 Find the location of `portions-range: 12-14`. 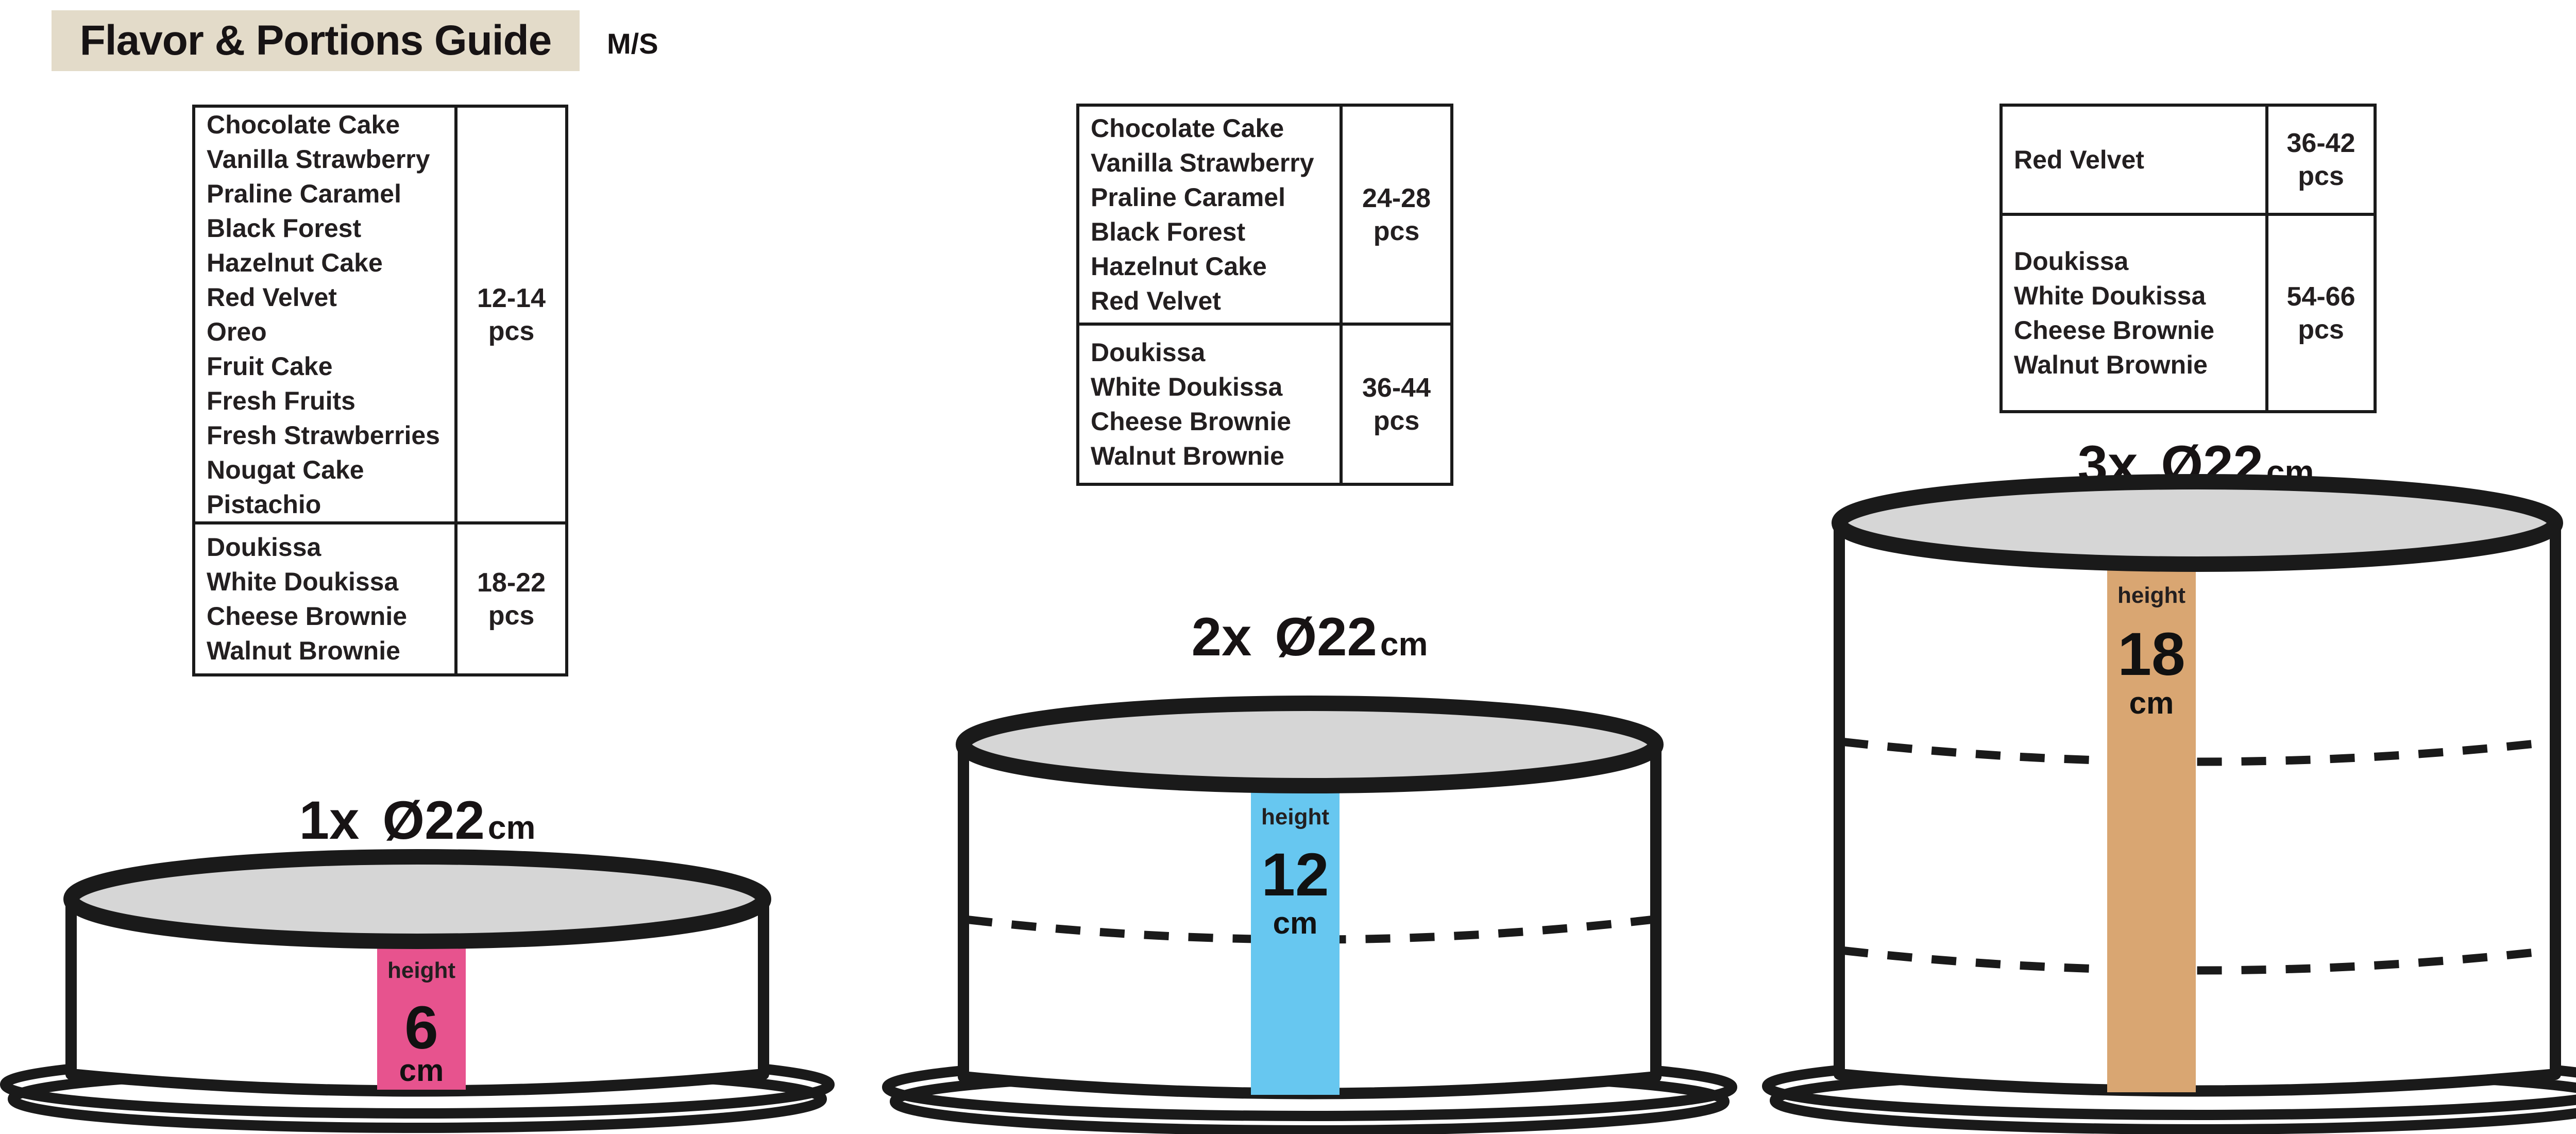

portions-range: 12-14 is located at coordinates (511, 298).